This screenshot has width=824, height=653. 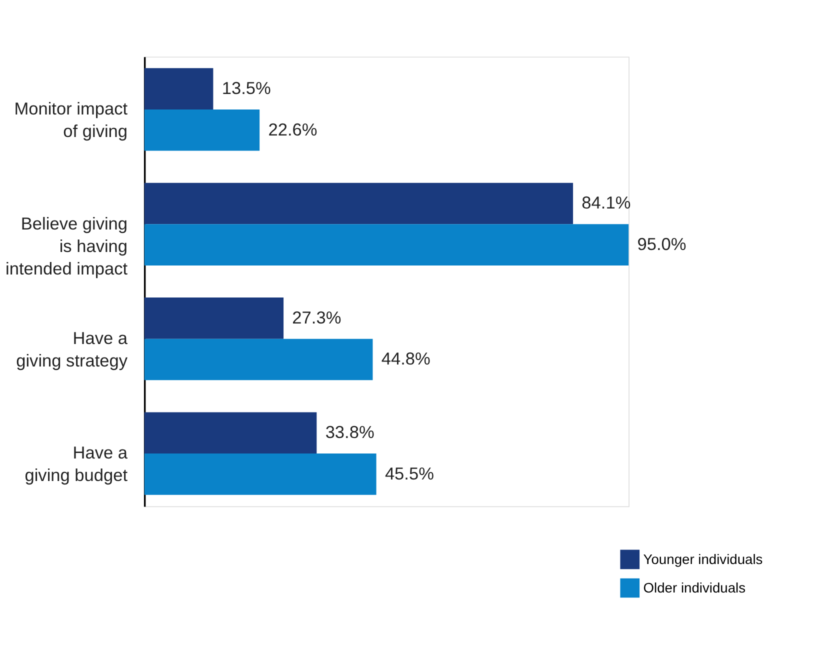 What do you see at coordinates (405, 358) in the screenshot?
I see `data-label: 44.8%` at bounding box center [405, 358].